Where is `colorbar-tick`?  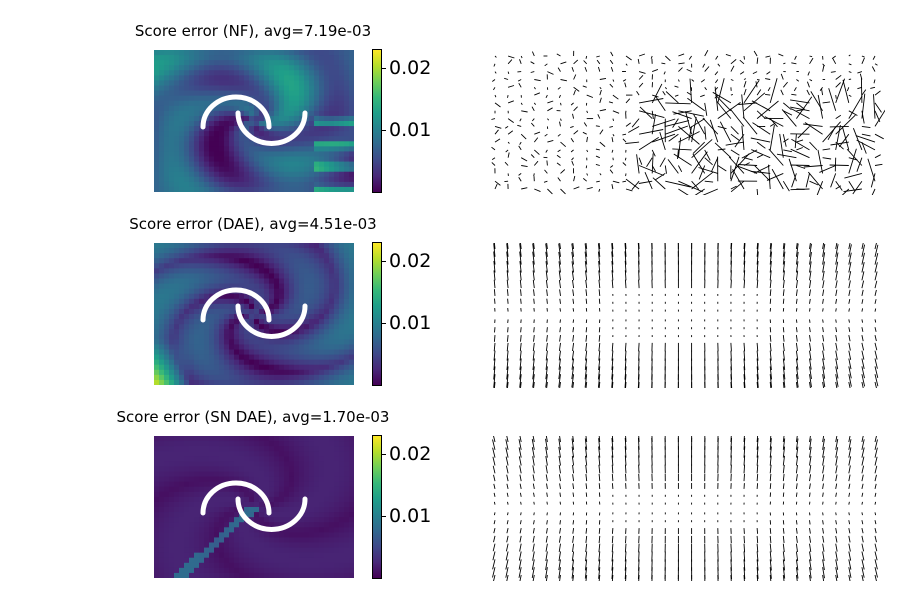 colorbar-tick is located at coordinates (383, 516).